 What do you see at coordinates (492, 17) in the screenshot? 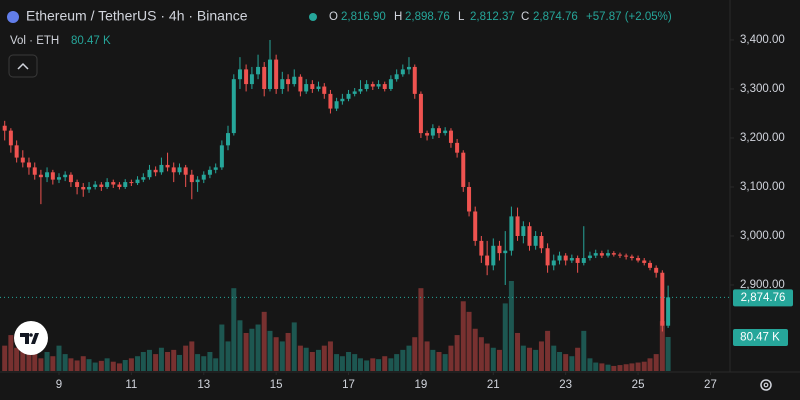
I see `low: 2,812.37` at bounding box center [492, 17].